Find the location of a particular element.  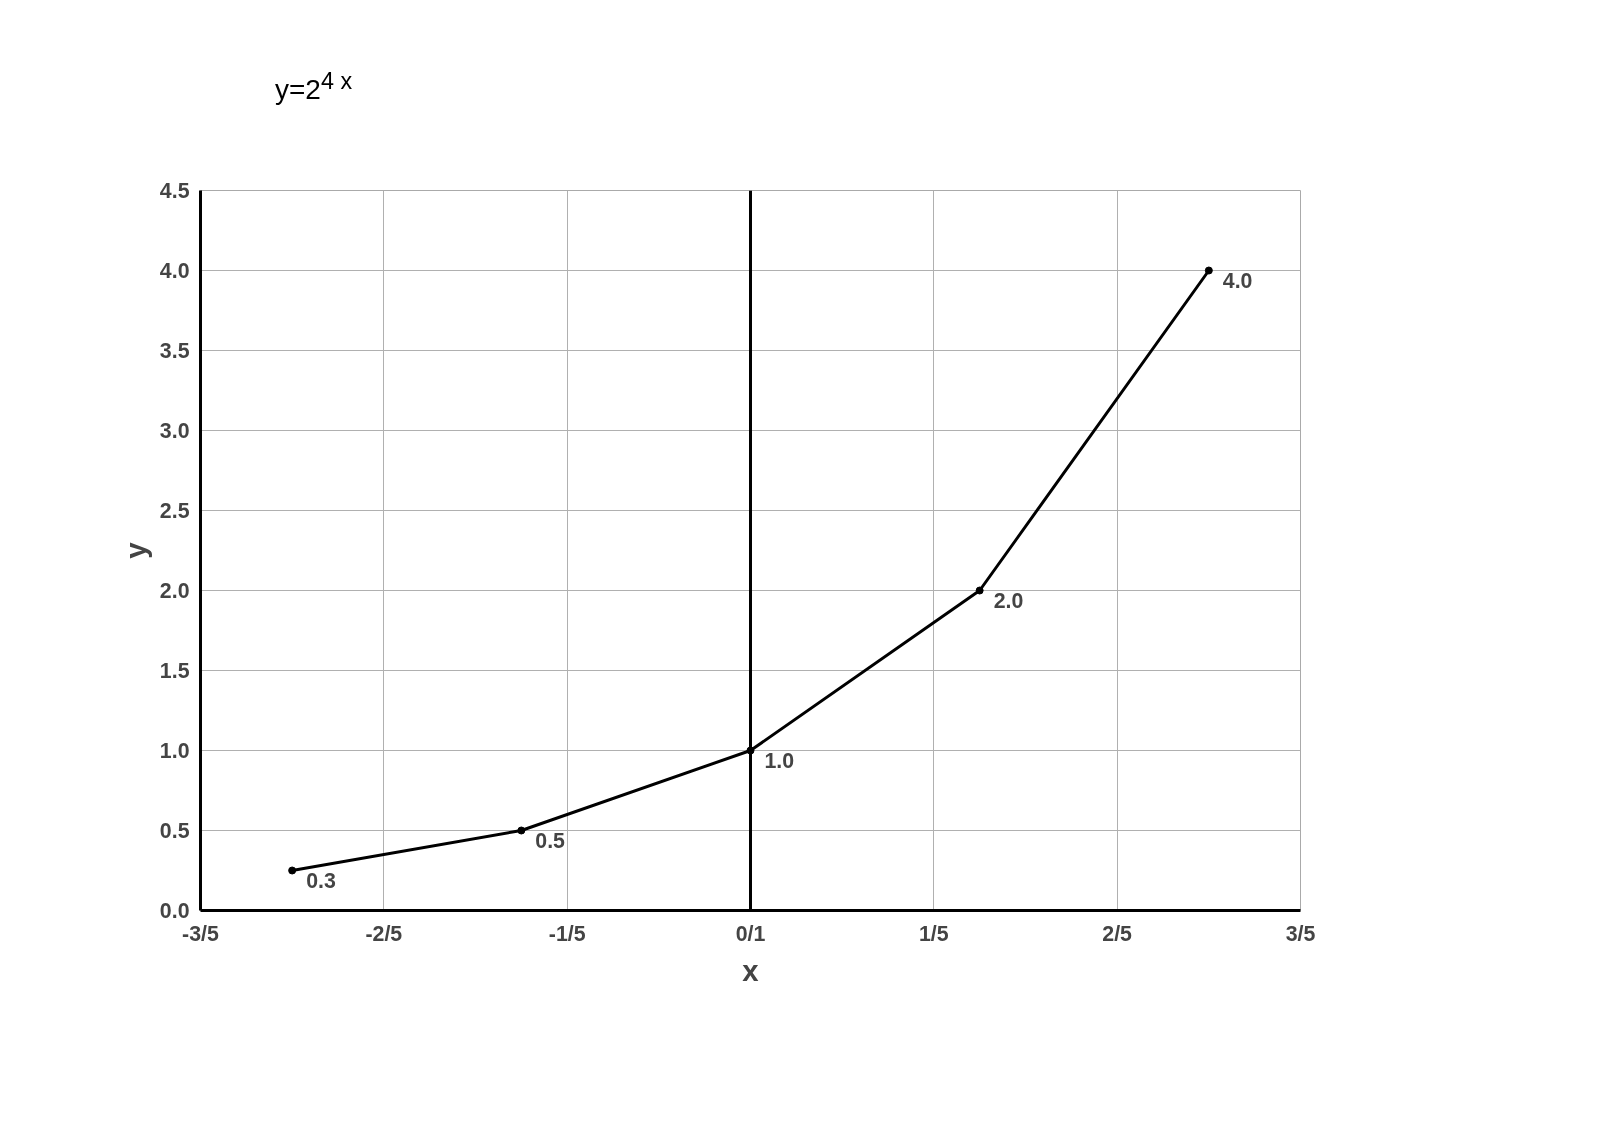

x-tick-label: -2/5 is located at coordinates (384, 933).